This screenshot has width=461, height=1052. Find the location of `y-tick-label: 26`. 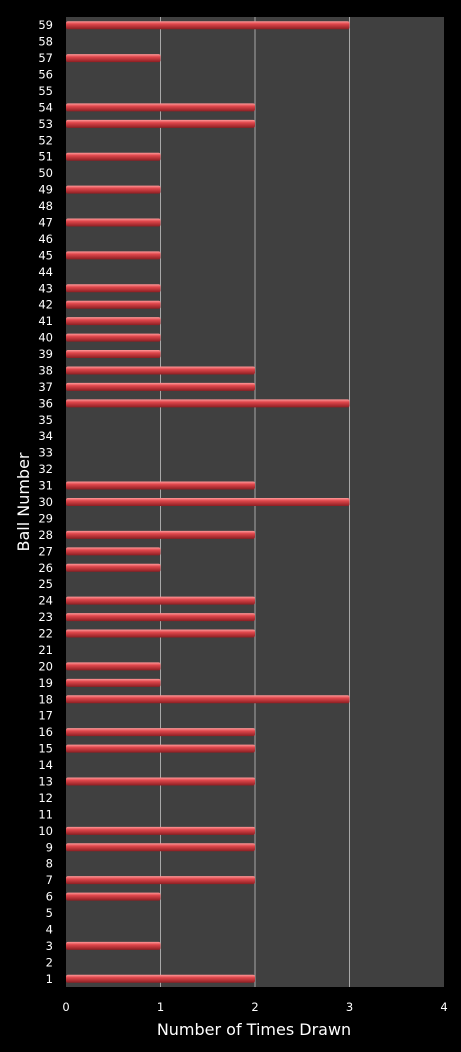

y-tick-label: 26 is located at coordinates (45, 568).